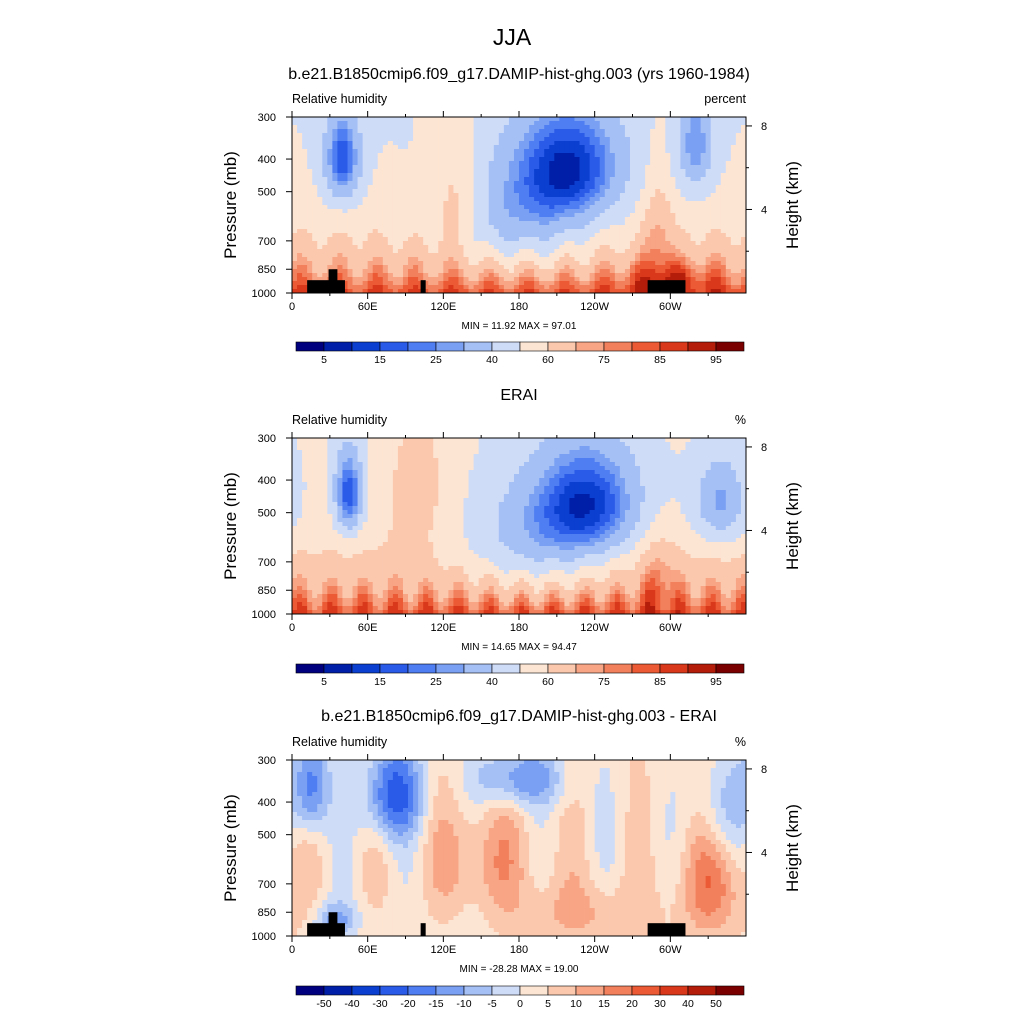  Describe the element at coordinates (436, 682) in the screenshot. I see `colorbar-label: 25` at that location.